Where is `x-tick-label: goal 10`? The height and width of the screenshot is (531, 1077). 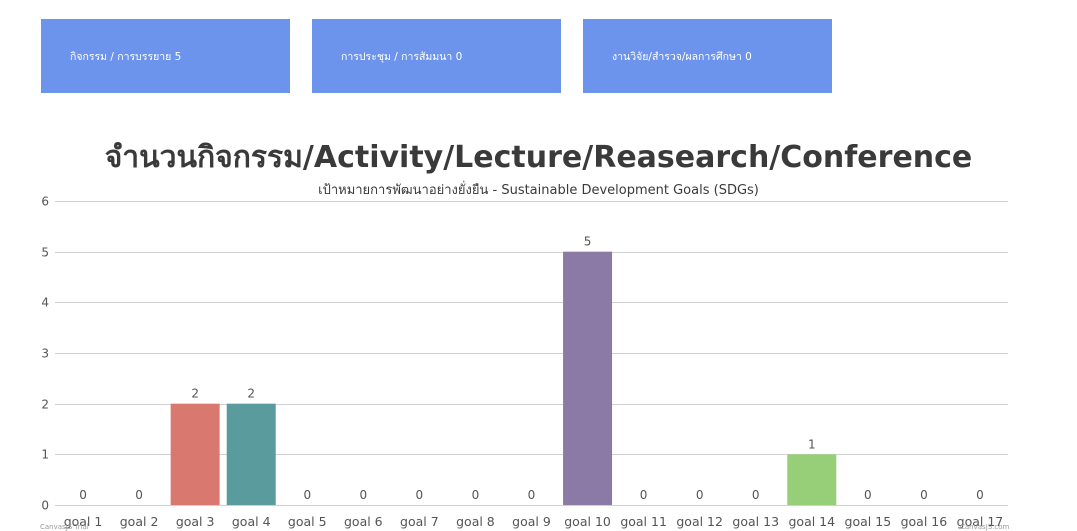
x-tick-label: goal 10 is located at coordinates (587, 521).